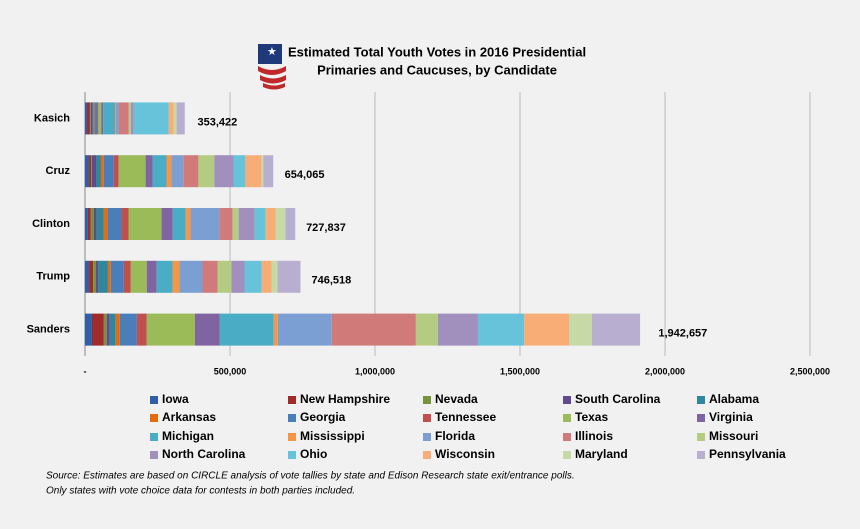 The height and width of the screenshot is (529, 860). What do you see at coordinates (175, 399) in the screenshot?
I see `legend-label: Iowa` at bounding box center [175, 399].